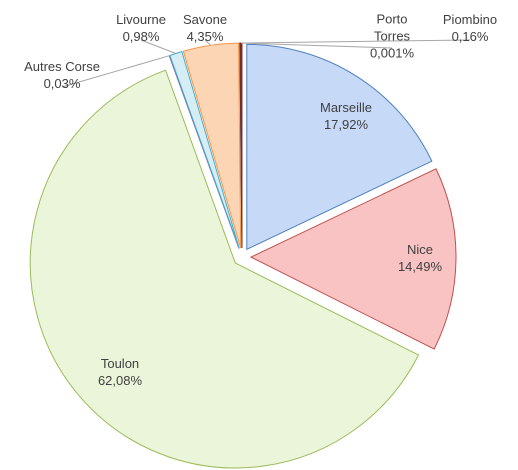 This screenshot has width=518, height=470. I want to click on slice-value: 0,001%, so click(392, 53).